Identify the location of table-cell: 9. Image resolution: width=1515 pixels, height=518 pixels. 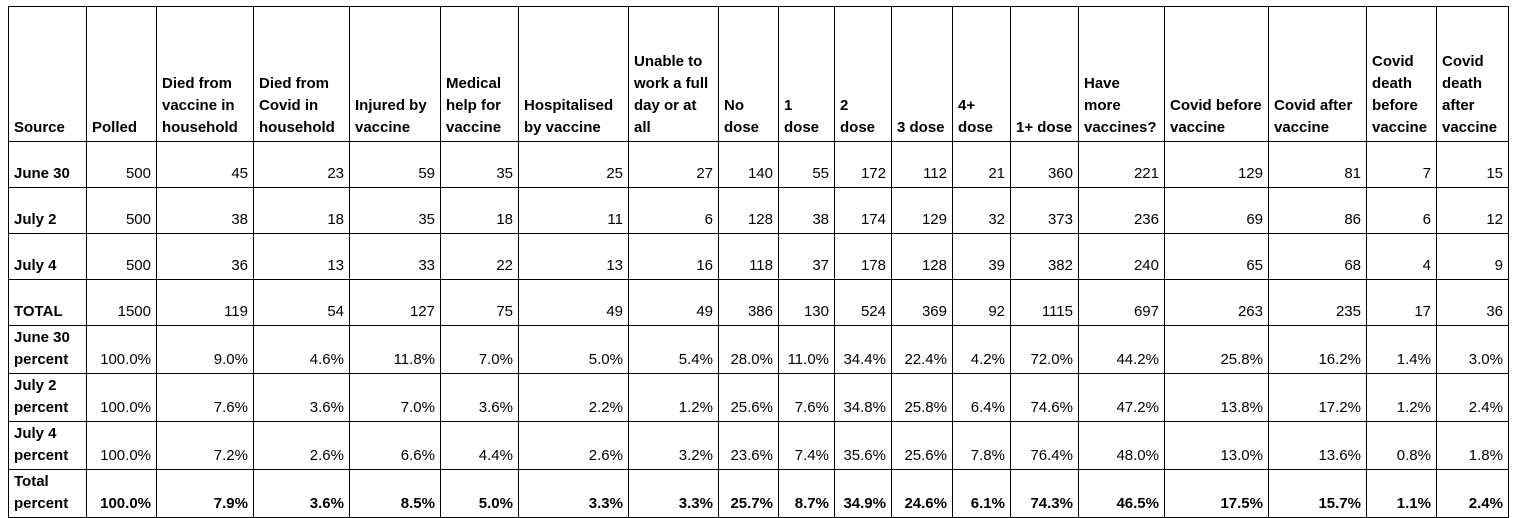
(1472, 256).